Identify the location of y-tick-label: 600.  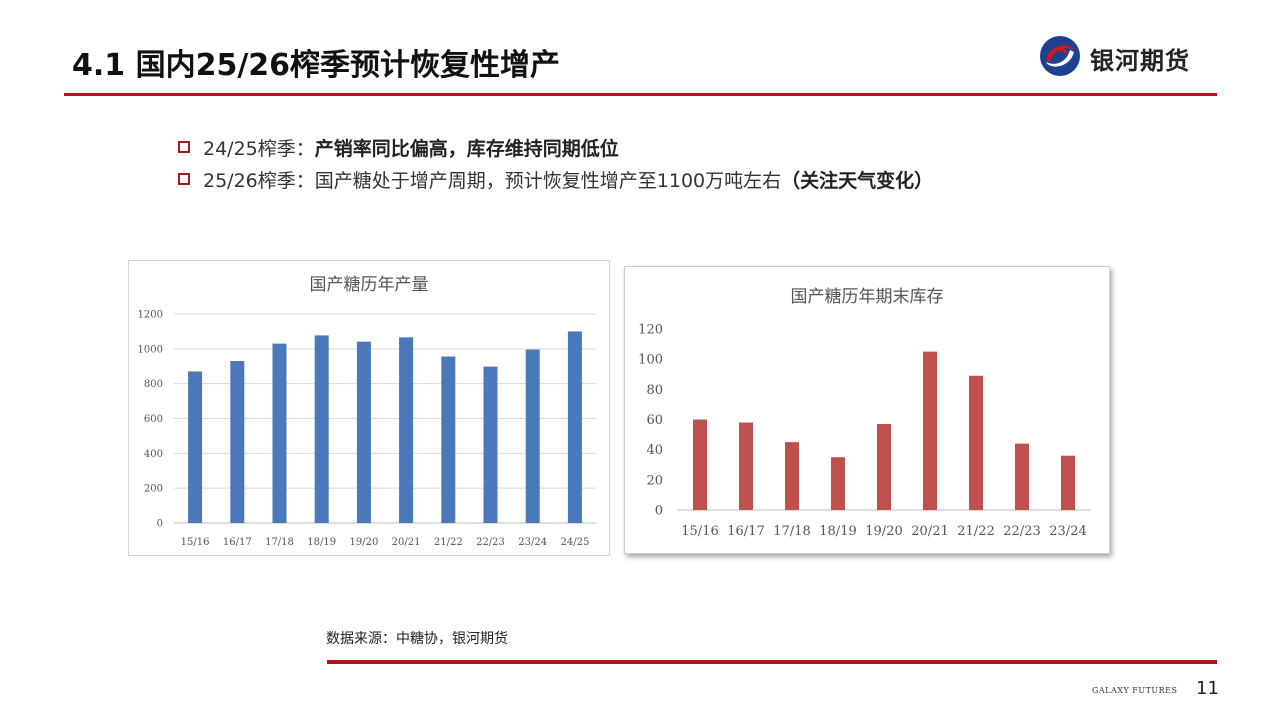
(153, 419).